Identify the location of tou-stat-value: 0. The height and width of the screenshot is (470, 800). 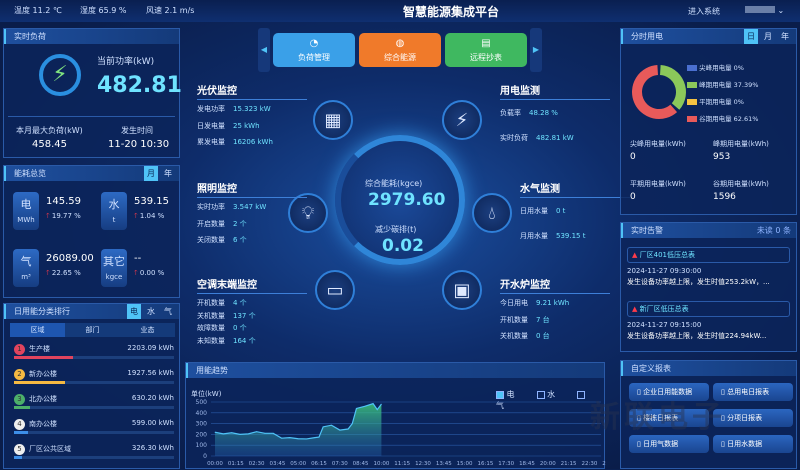
(633, 157).